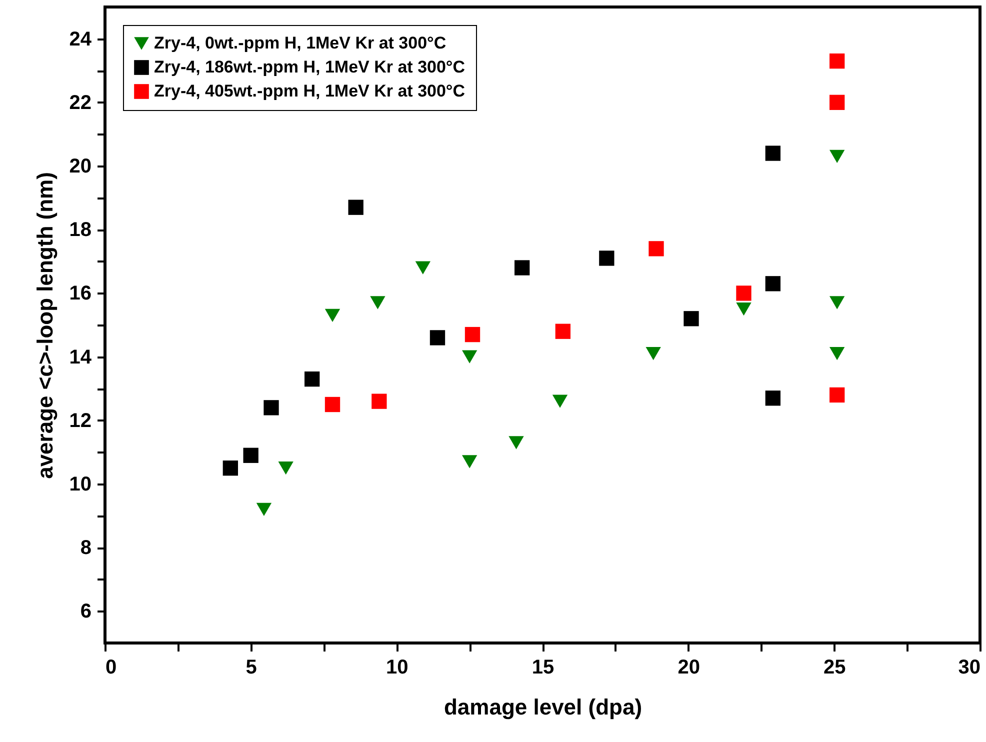 The height and width of the screenshot is (742, 986). Describe the element at coordinates (310, 91) in the screenshot. I see `legend-label: Zry-4, 405wt.-ppm H, 1MeV Kr at 300°C` at that location.